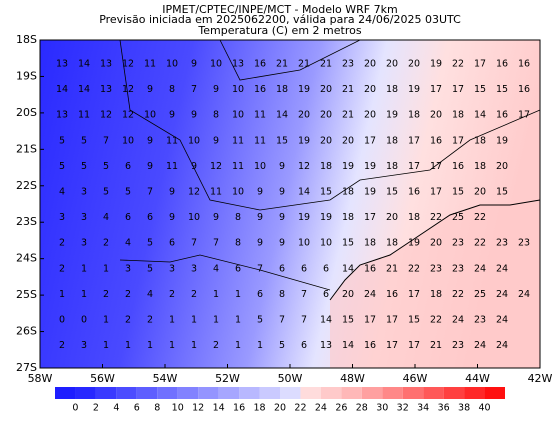 This screenshot has height=430, width=560. What do you see at coordinates (198, 408) in the screenshot?
I see `colorbar-label: 12` at bounding box center [198, 408].